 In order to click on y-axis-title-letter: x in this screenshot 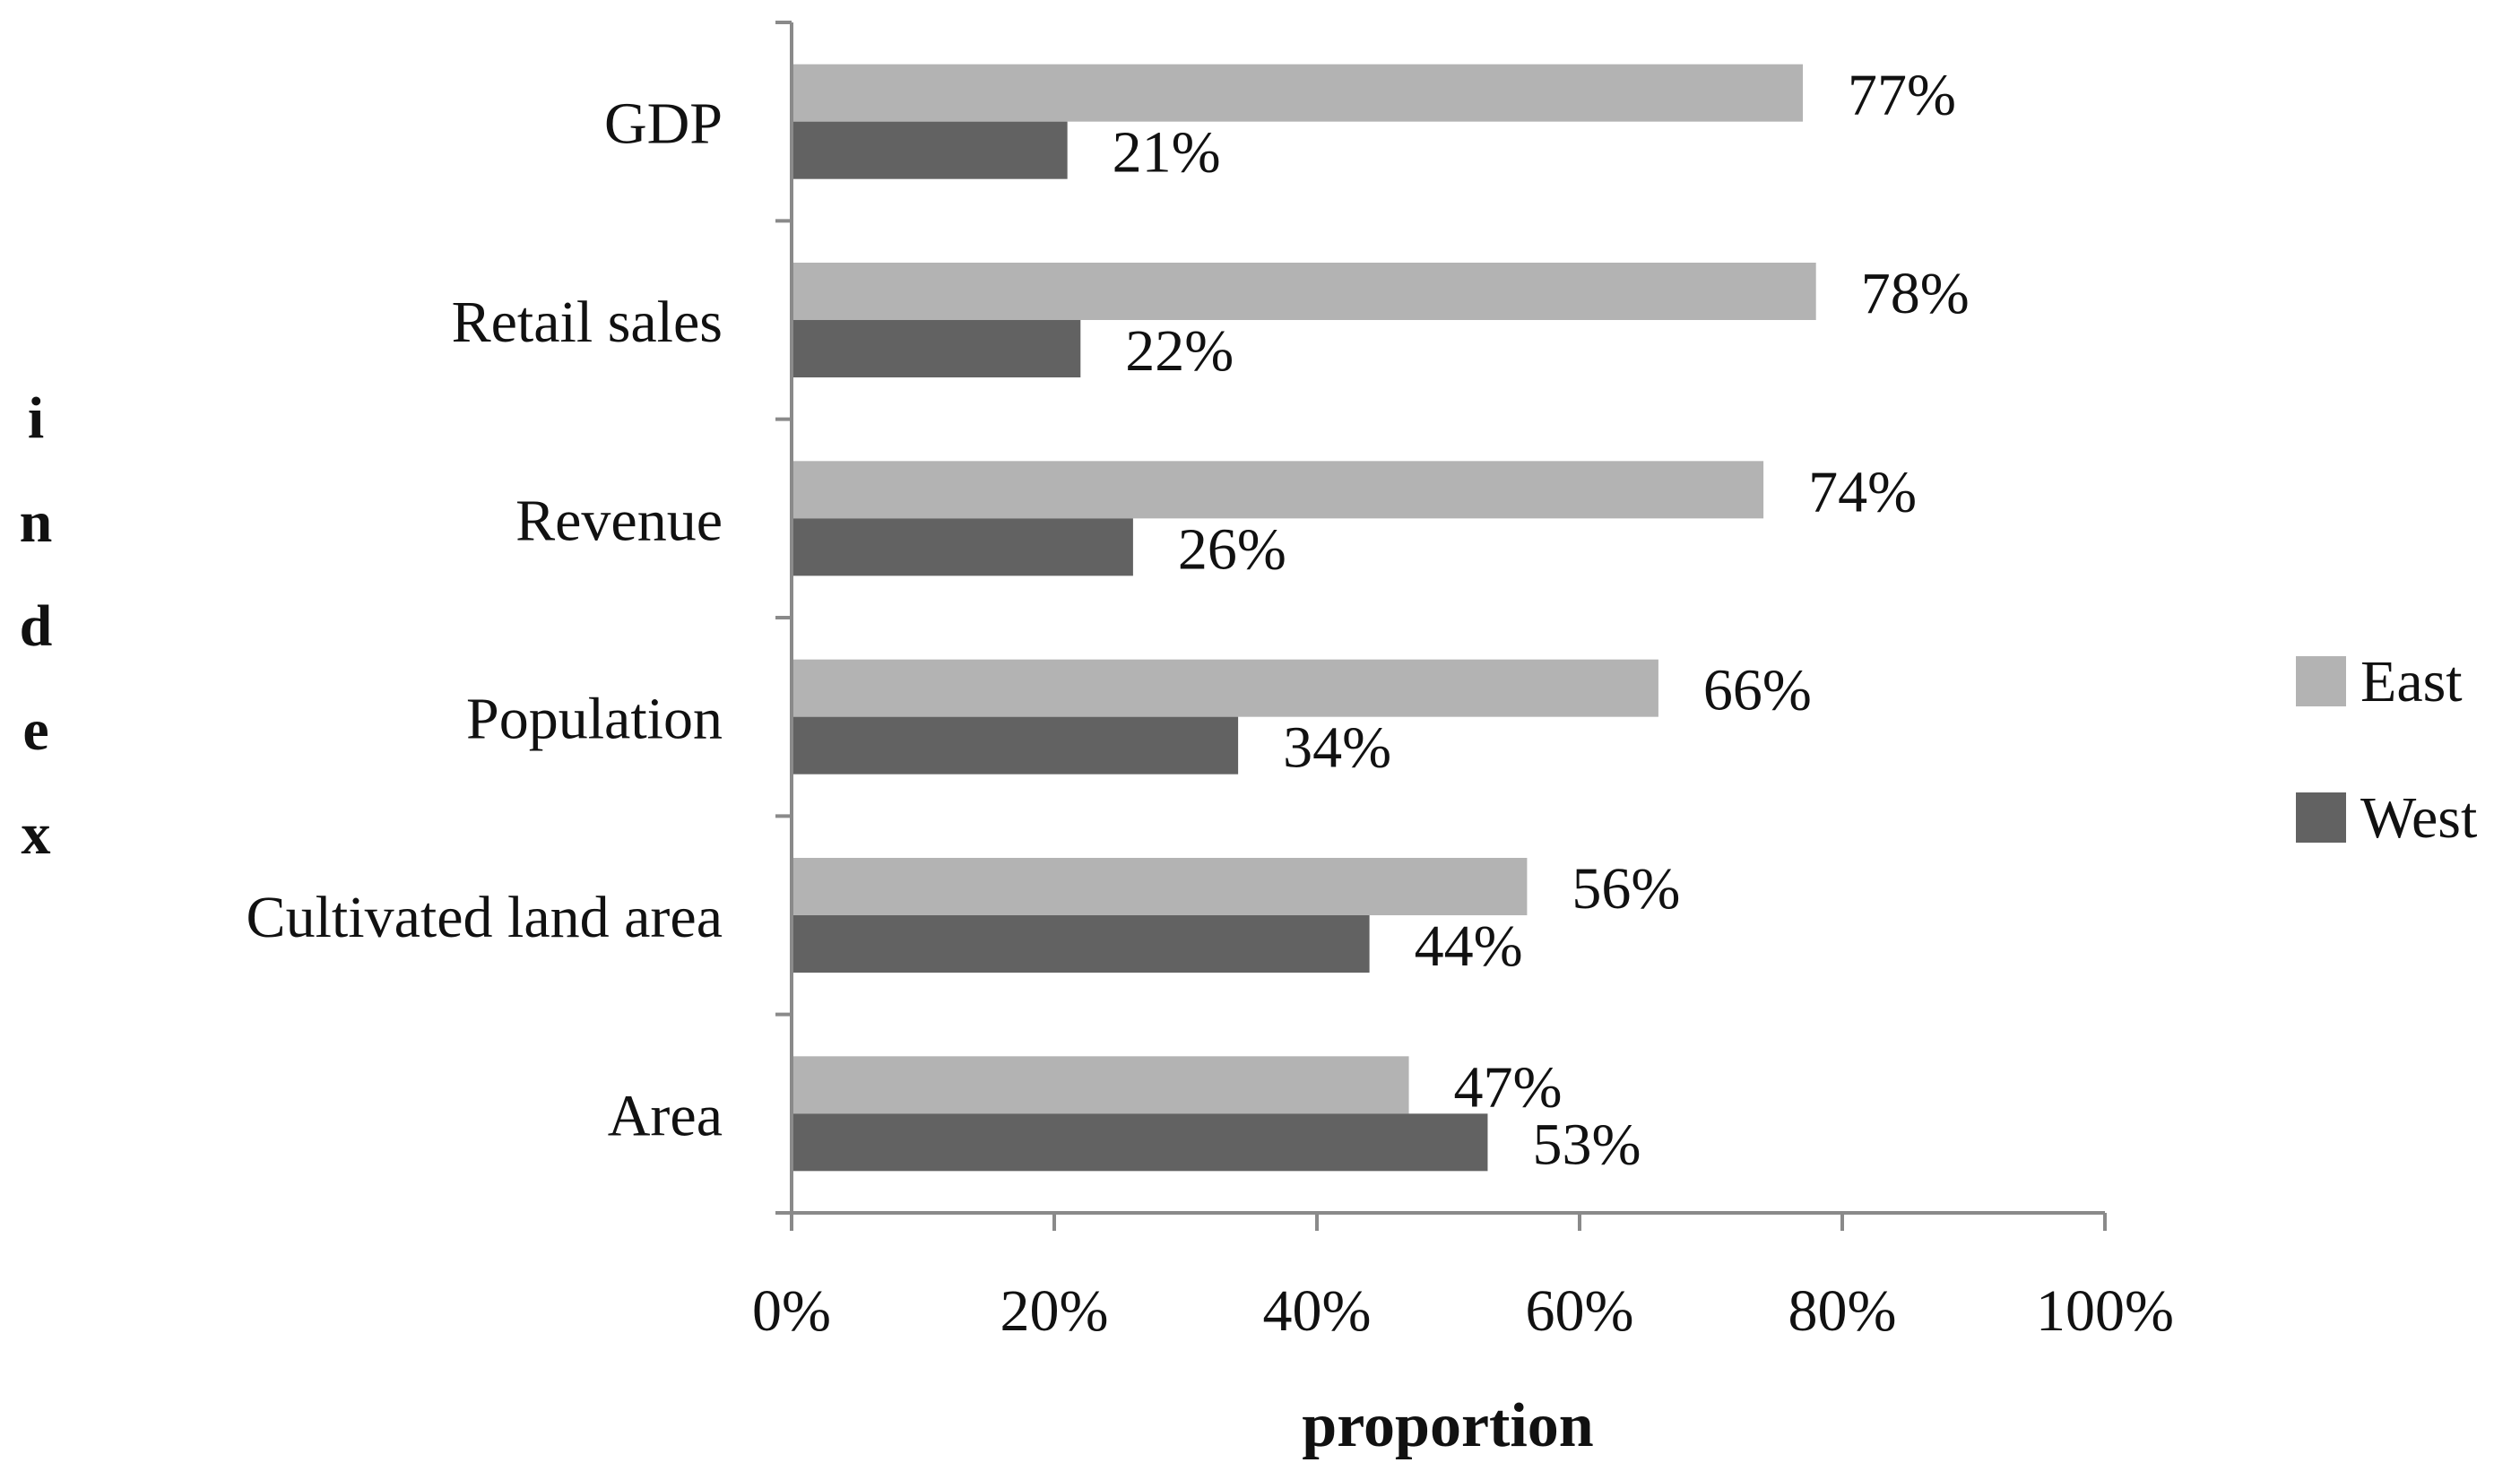, I will do `click(36, 834)`.